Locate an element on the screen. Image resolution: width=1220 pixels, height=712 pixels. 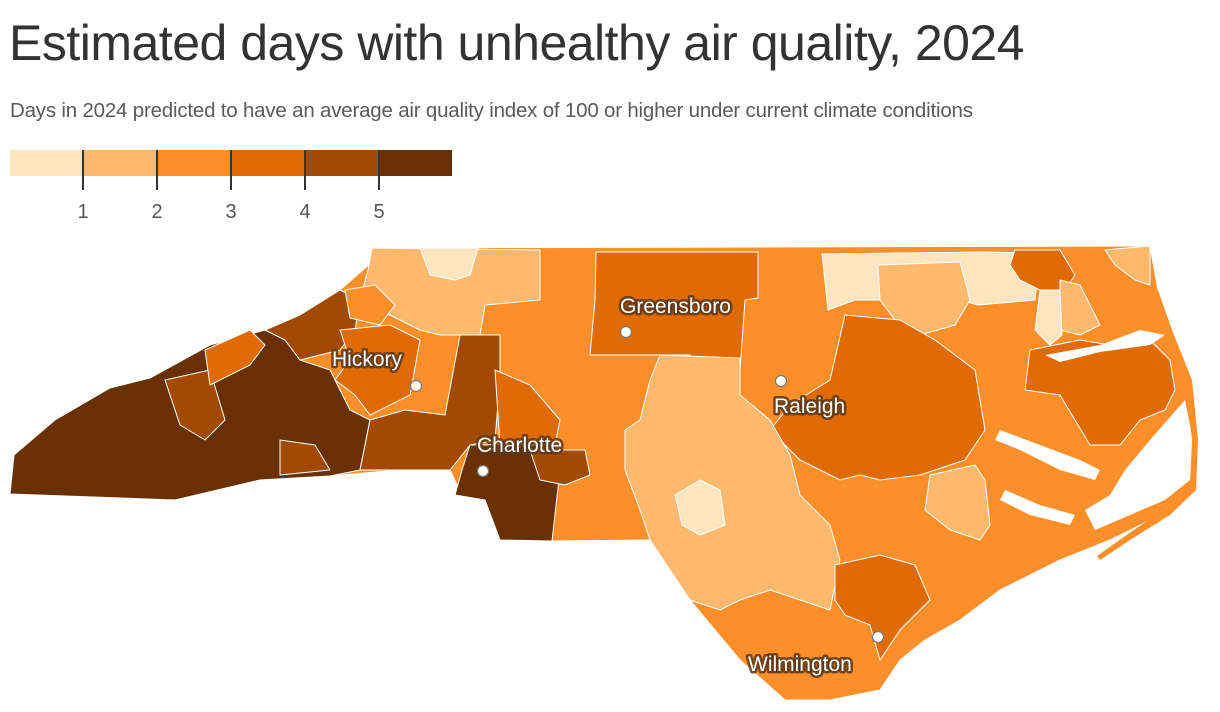
hickory-label: Hickory is located at coordinates (367, 359).